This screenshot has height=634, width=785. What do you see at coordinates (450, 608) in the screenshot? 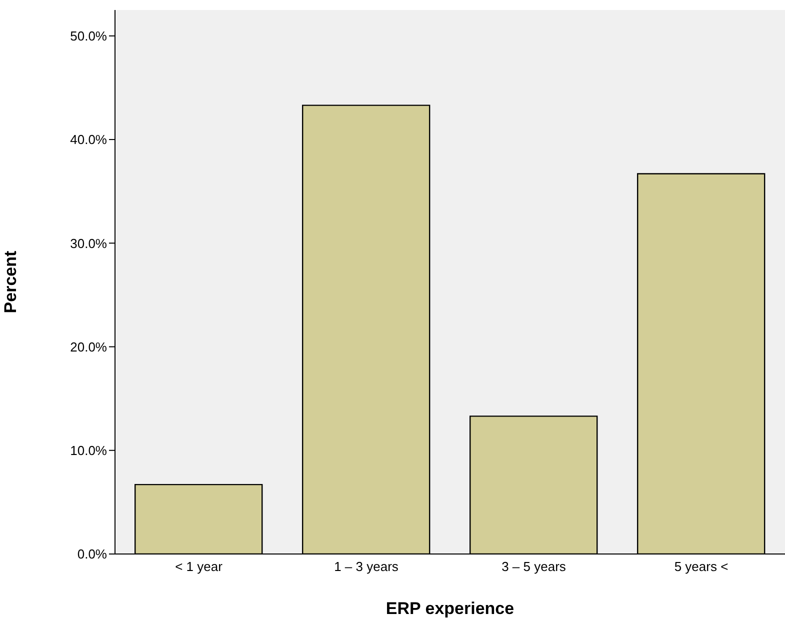
I see `x-axis-title: ERP experience` at bounding box center [450, 608].